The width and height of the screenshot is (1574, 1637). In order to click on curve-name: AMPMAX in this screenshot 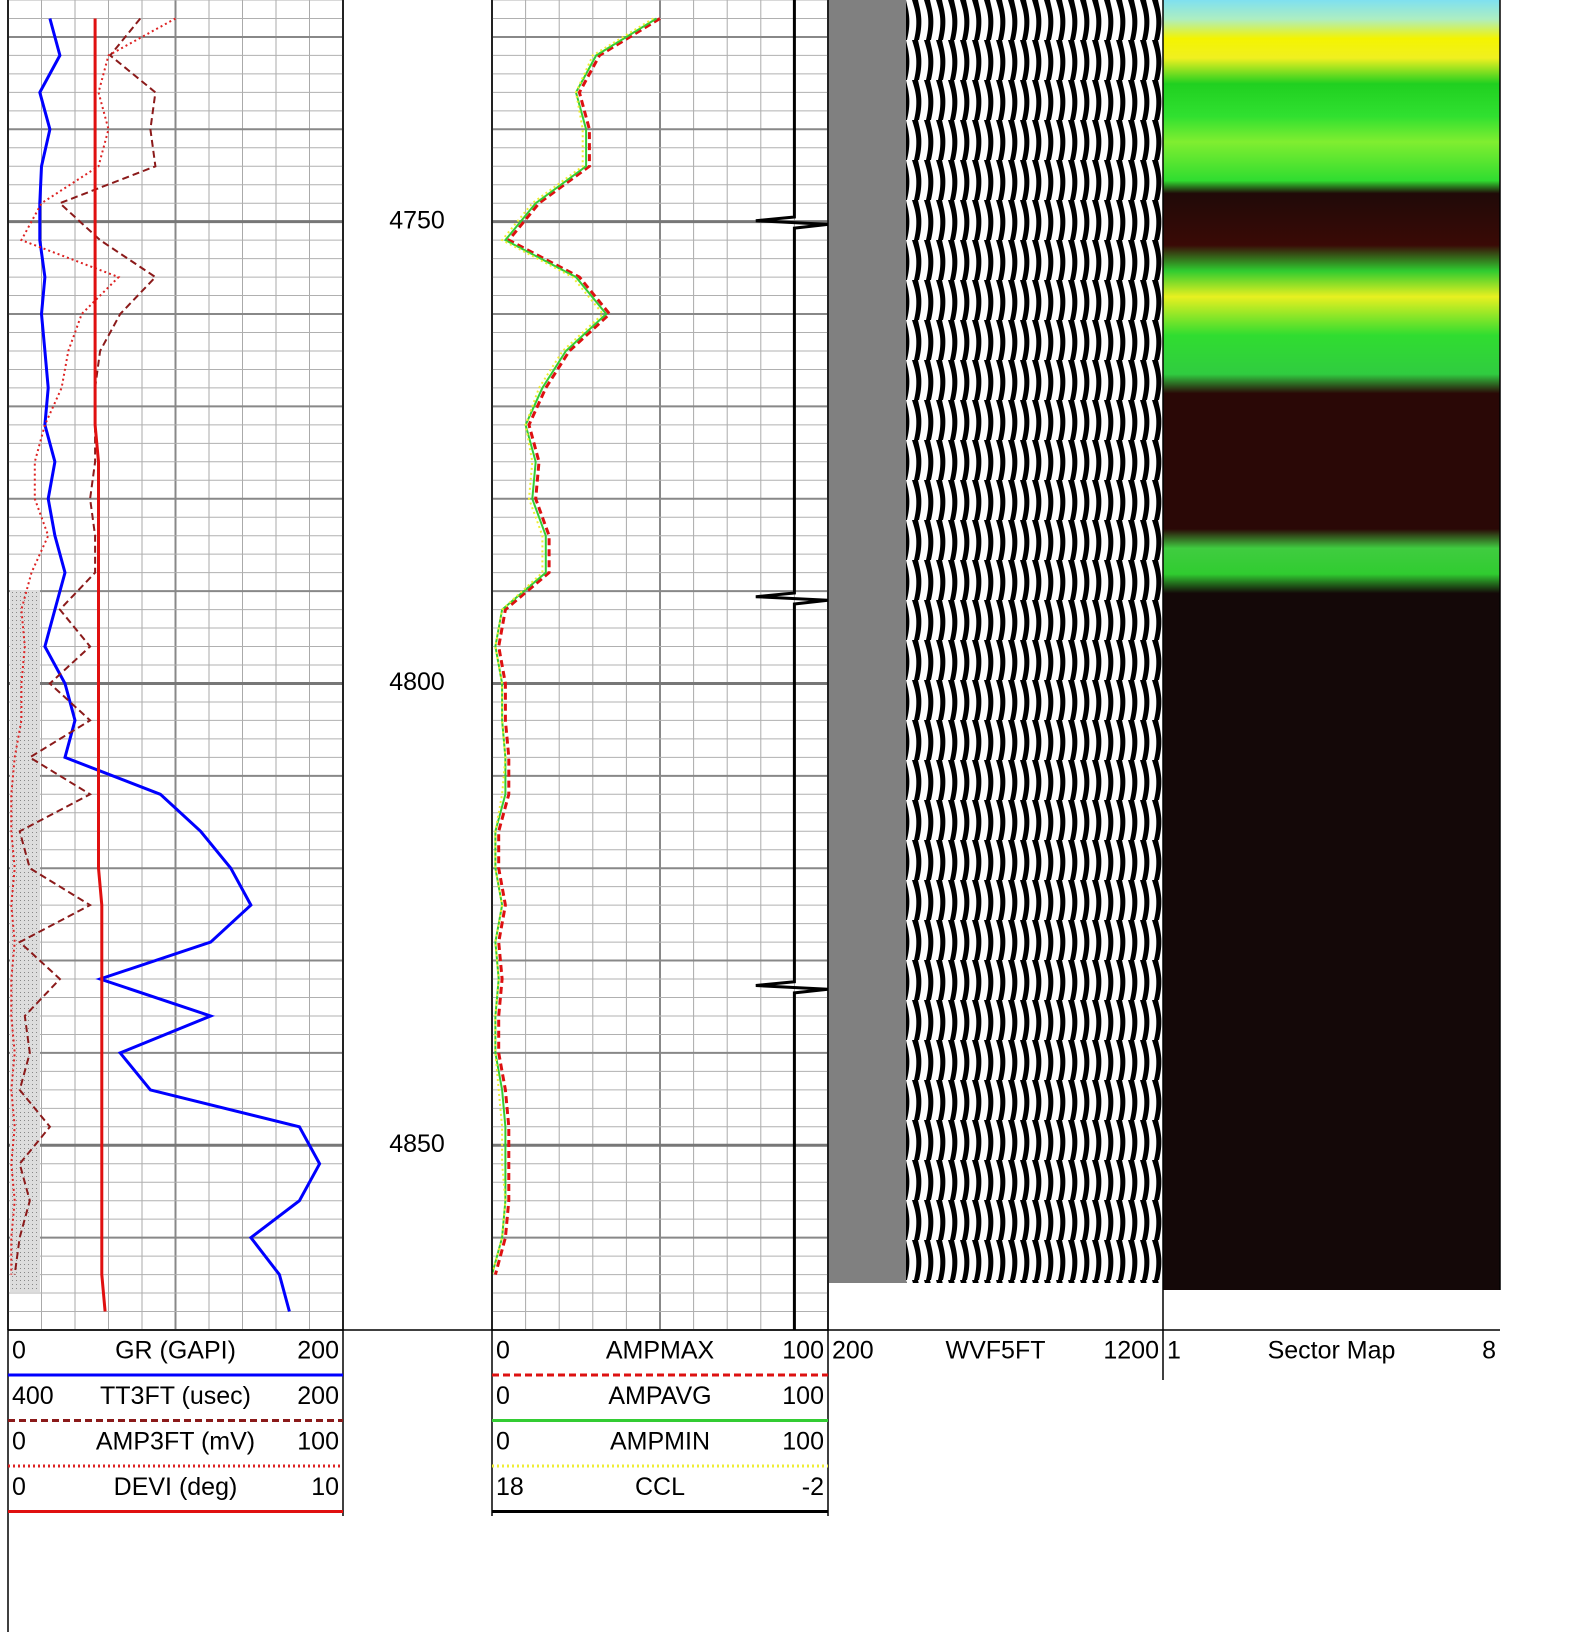, I will do `click(660, 1351)`.